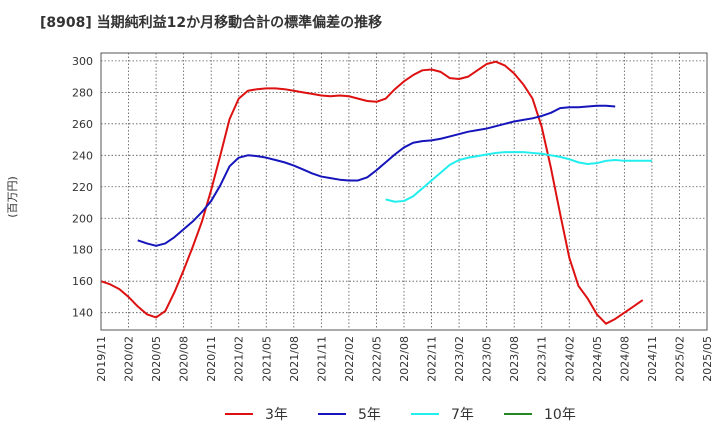 Image resolution: width=720 pixels, height=440 pixels. What do you see at coordinates (184, 359) in the screenshot?
I see `x-tick-label: 2020/08` at bounding box center [184, 359].